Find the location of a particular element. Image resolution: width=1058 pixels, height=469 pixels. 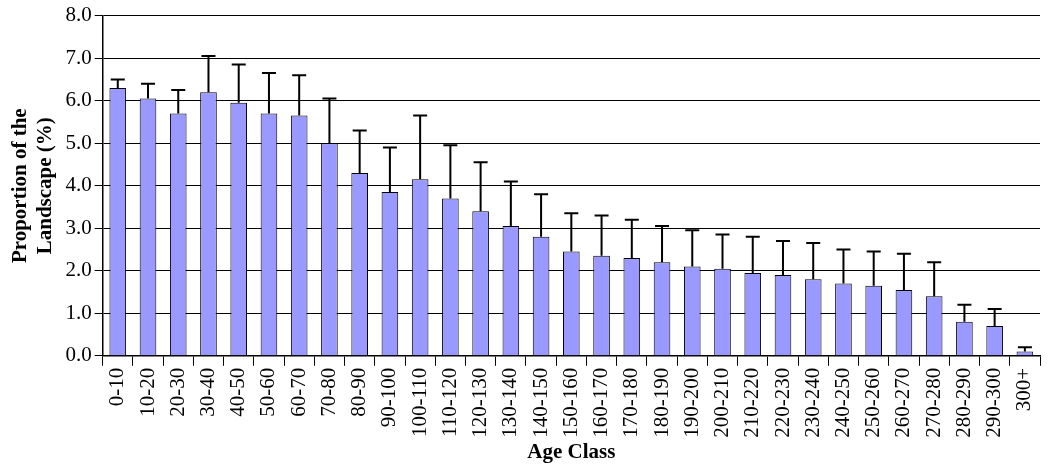

x-tick-label: 180-190 is located at coordinates (660, 402).